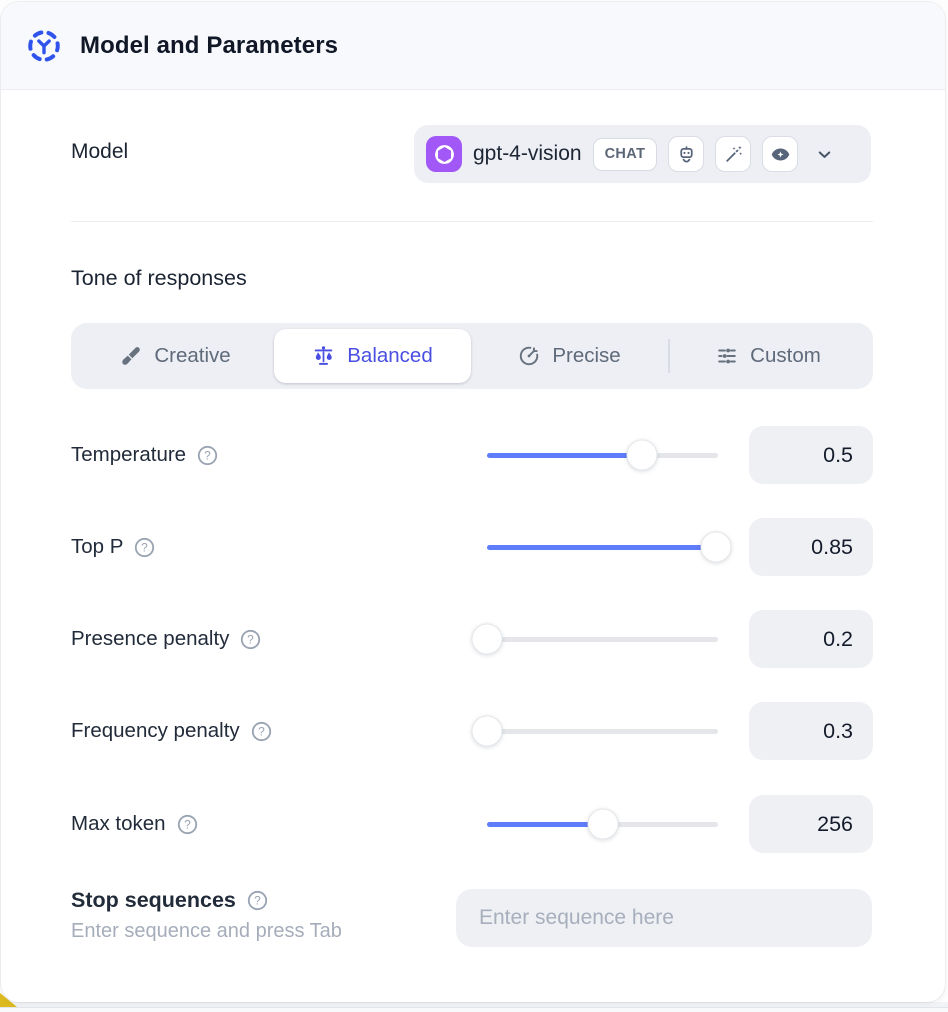  I want to click on model-select: gpt-4-vision CHAT, so click(642, 154).